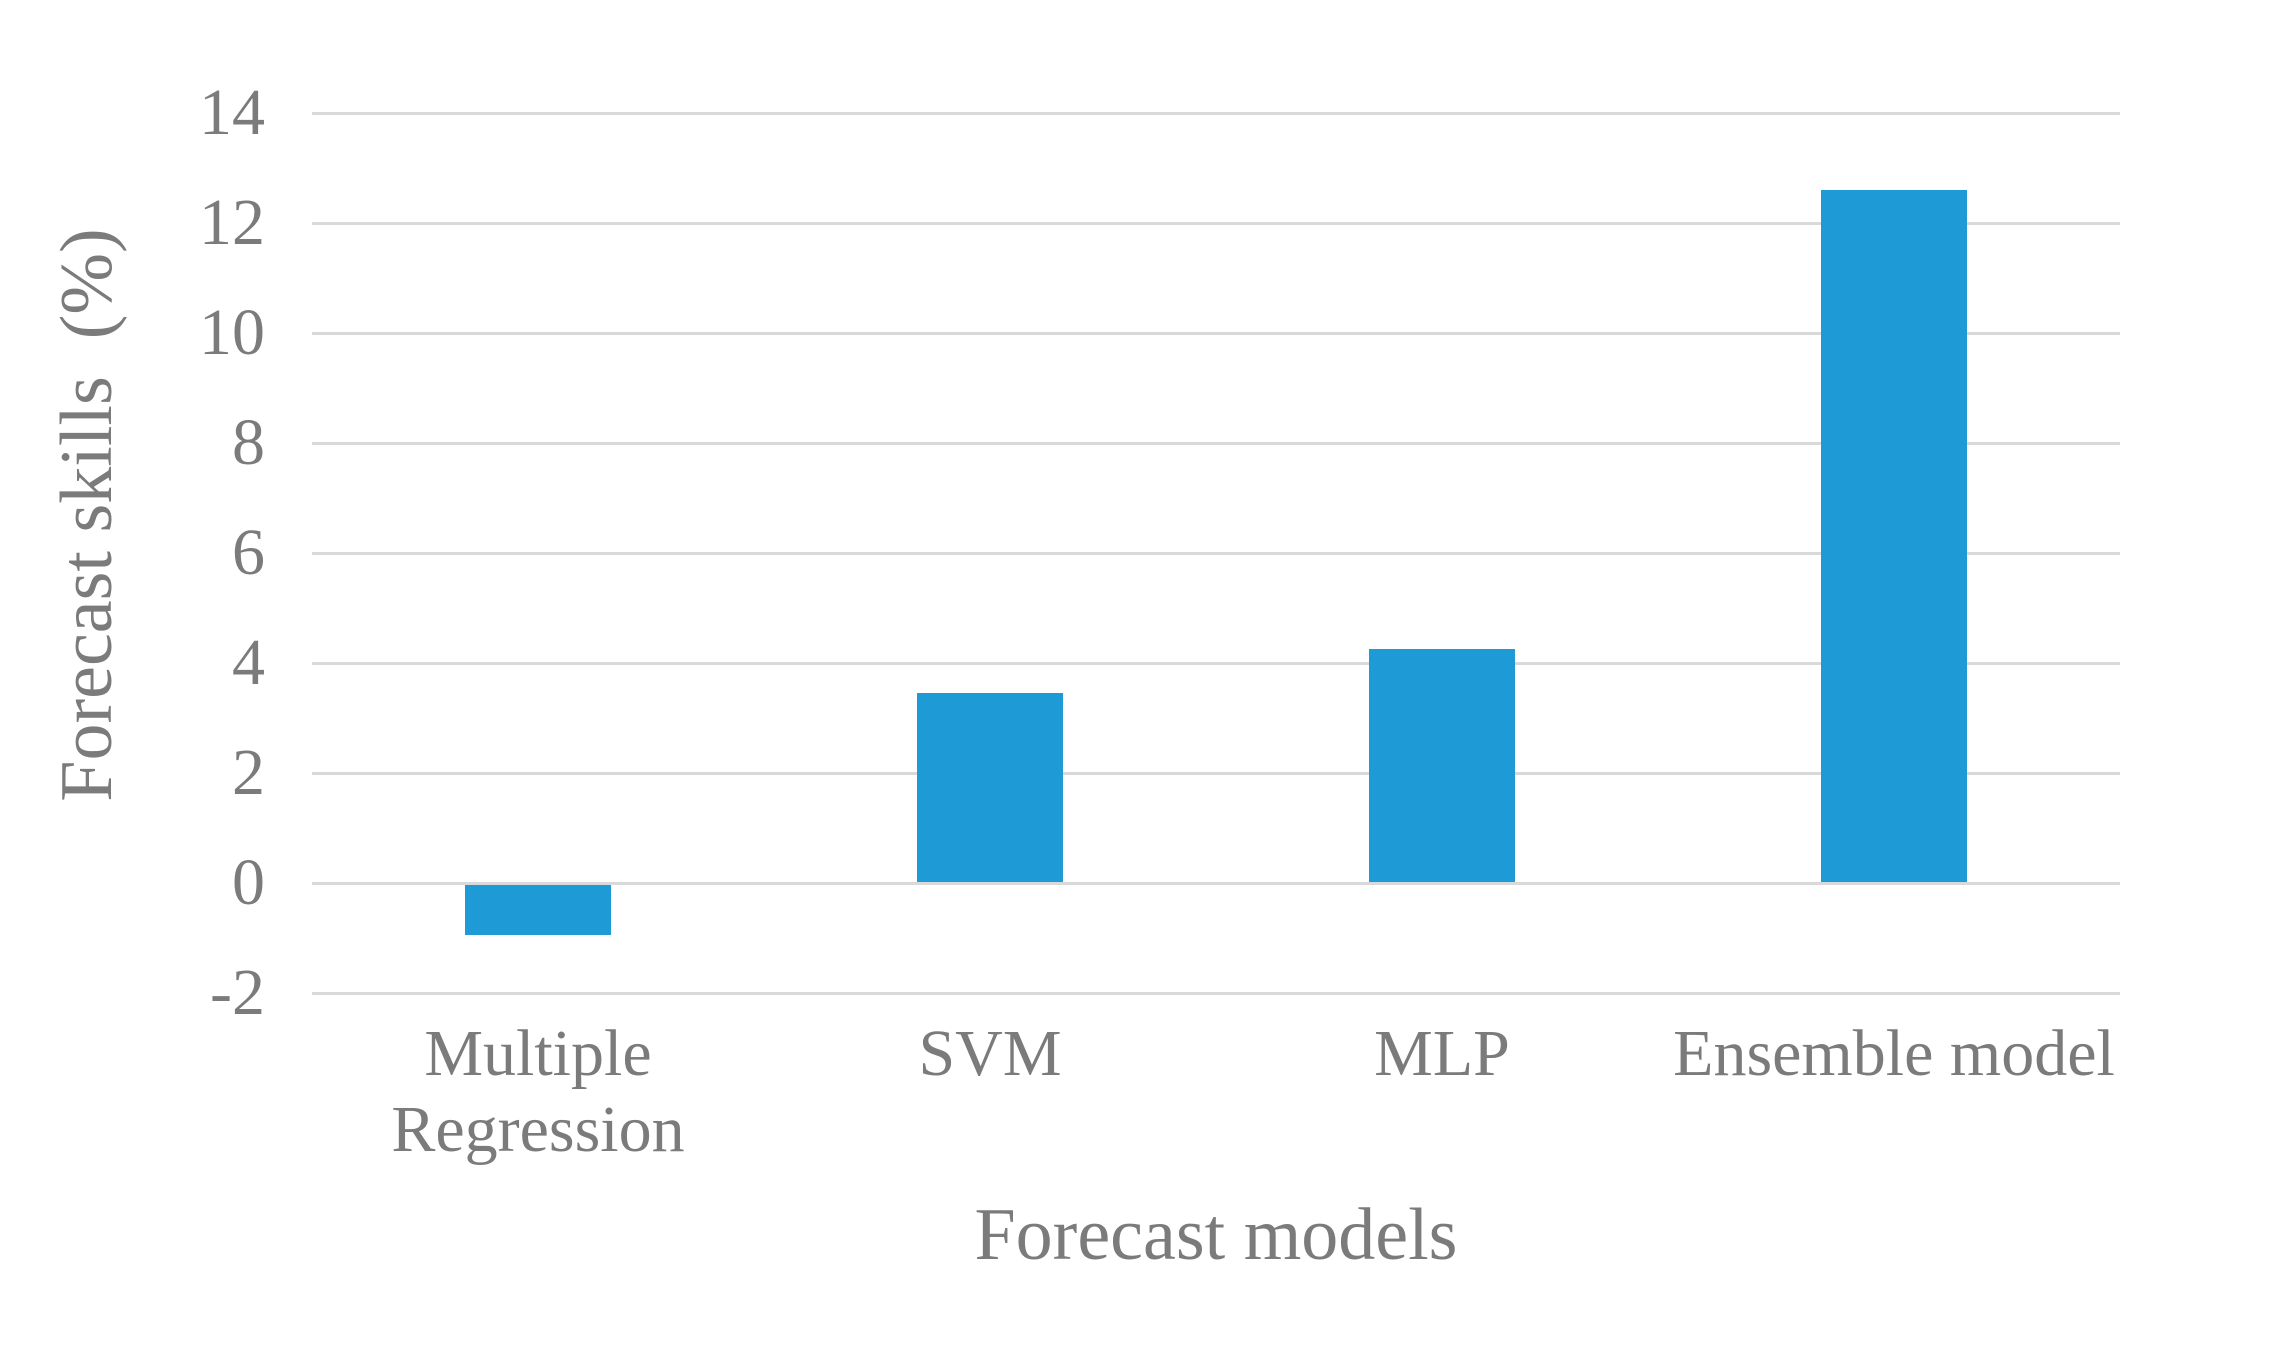  I want to click on y-tick-label-10: 10, so click(232, 332).